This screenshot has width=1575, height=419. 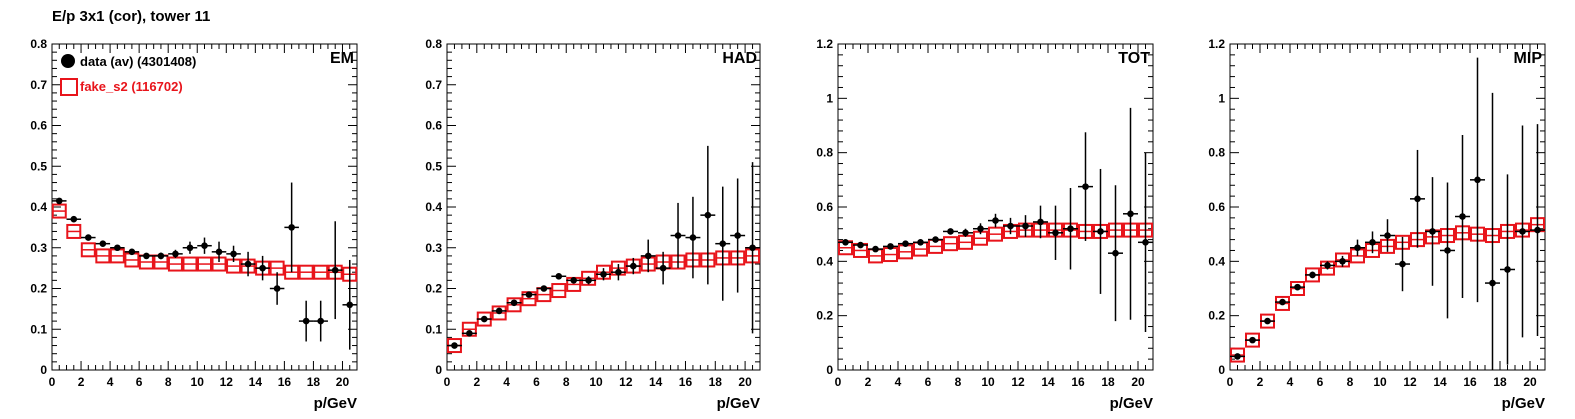 I want to click on y-tick-label: 0.4, so click(x=1216, y=261).